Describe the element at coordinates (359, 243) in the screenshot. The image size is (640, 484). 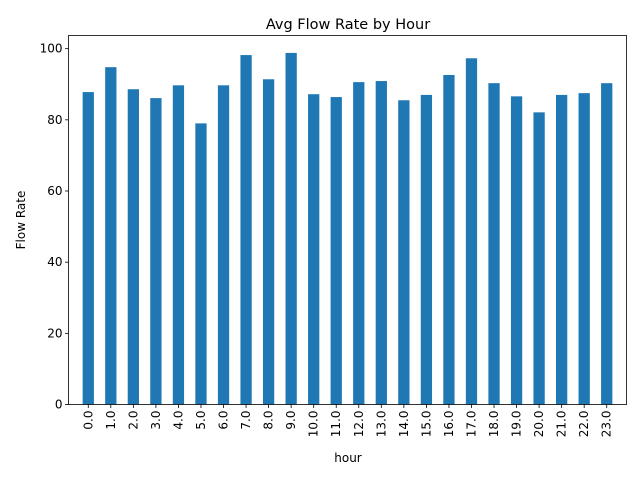
I see `bar-12.0` at that location.